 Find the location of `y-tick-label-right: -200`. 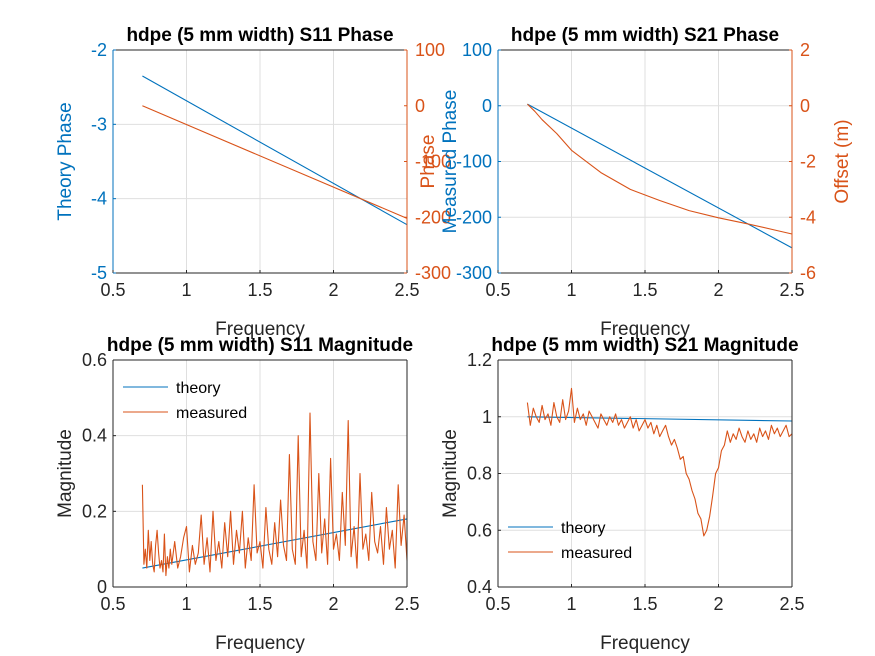

y-tick-label-right: -200 is located at coordinates (433, 217).